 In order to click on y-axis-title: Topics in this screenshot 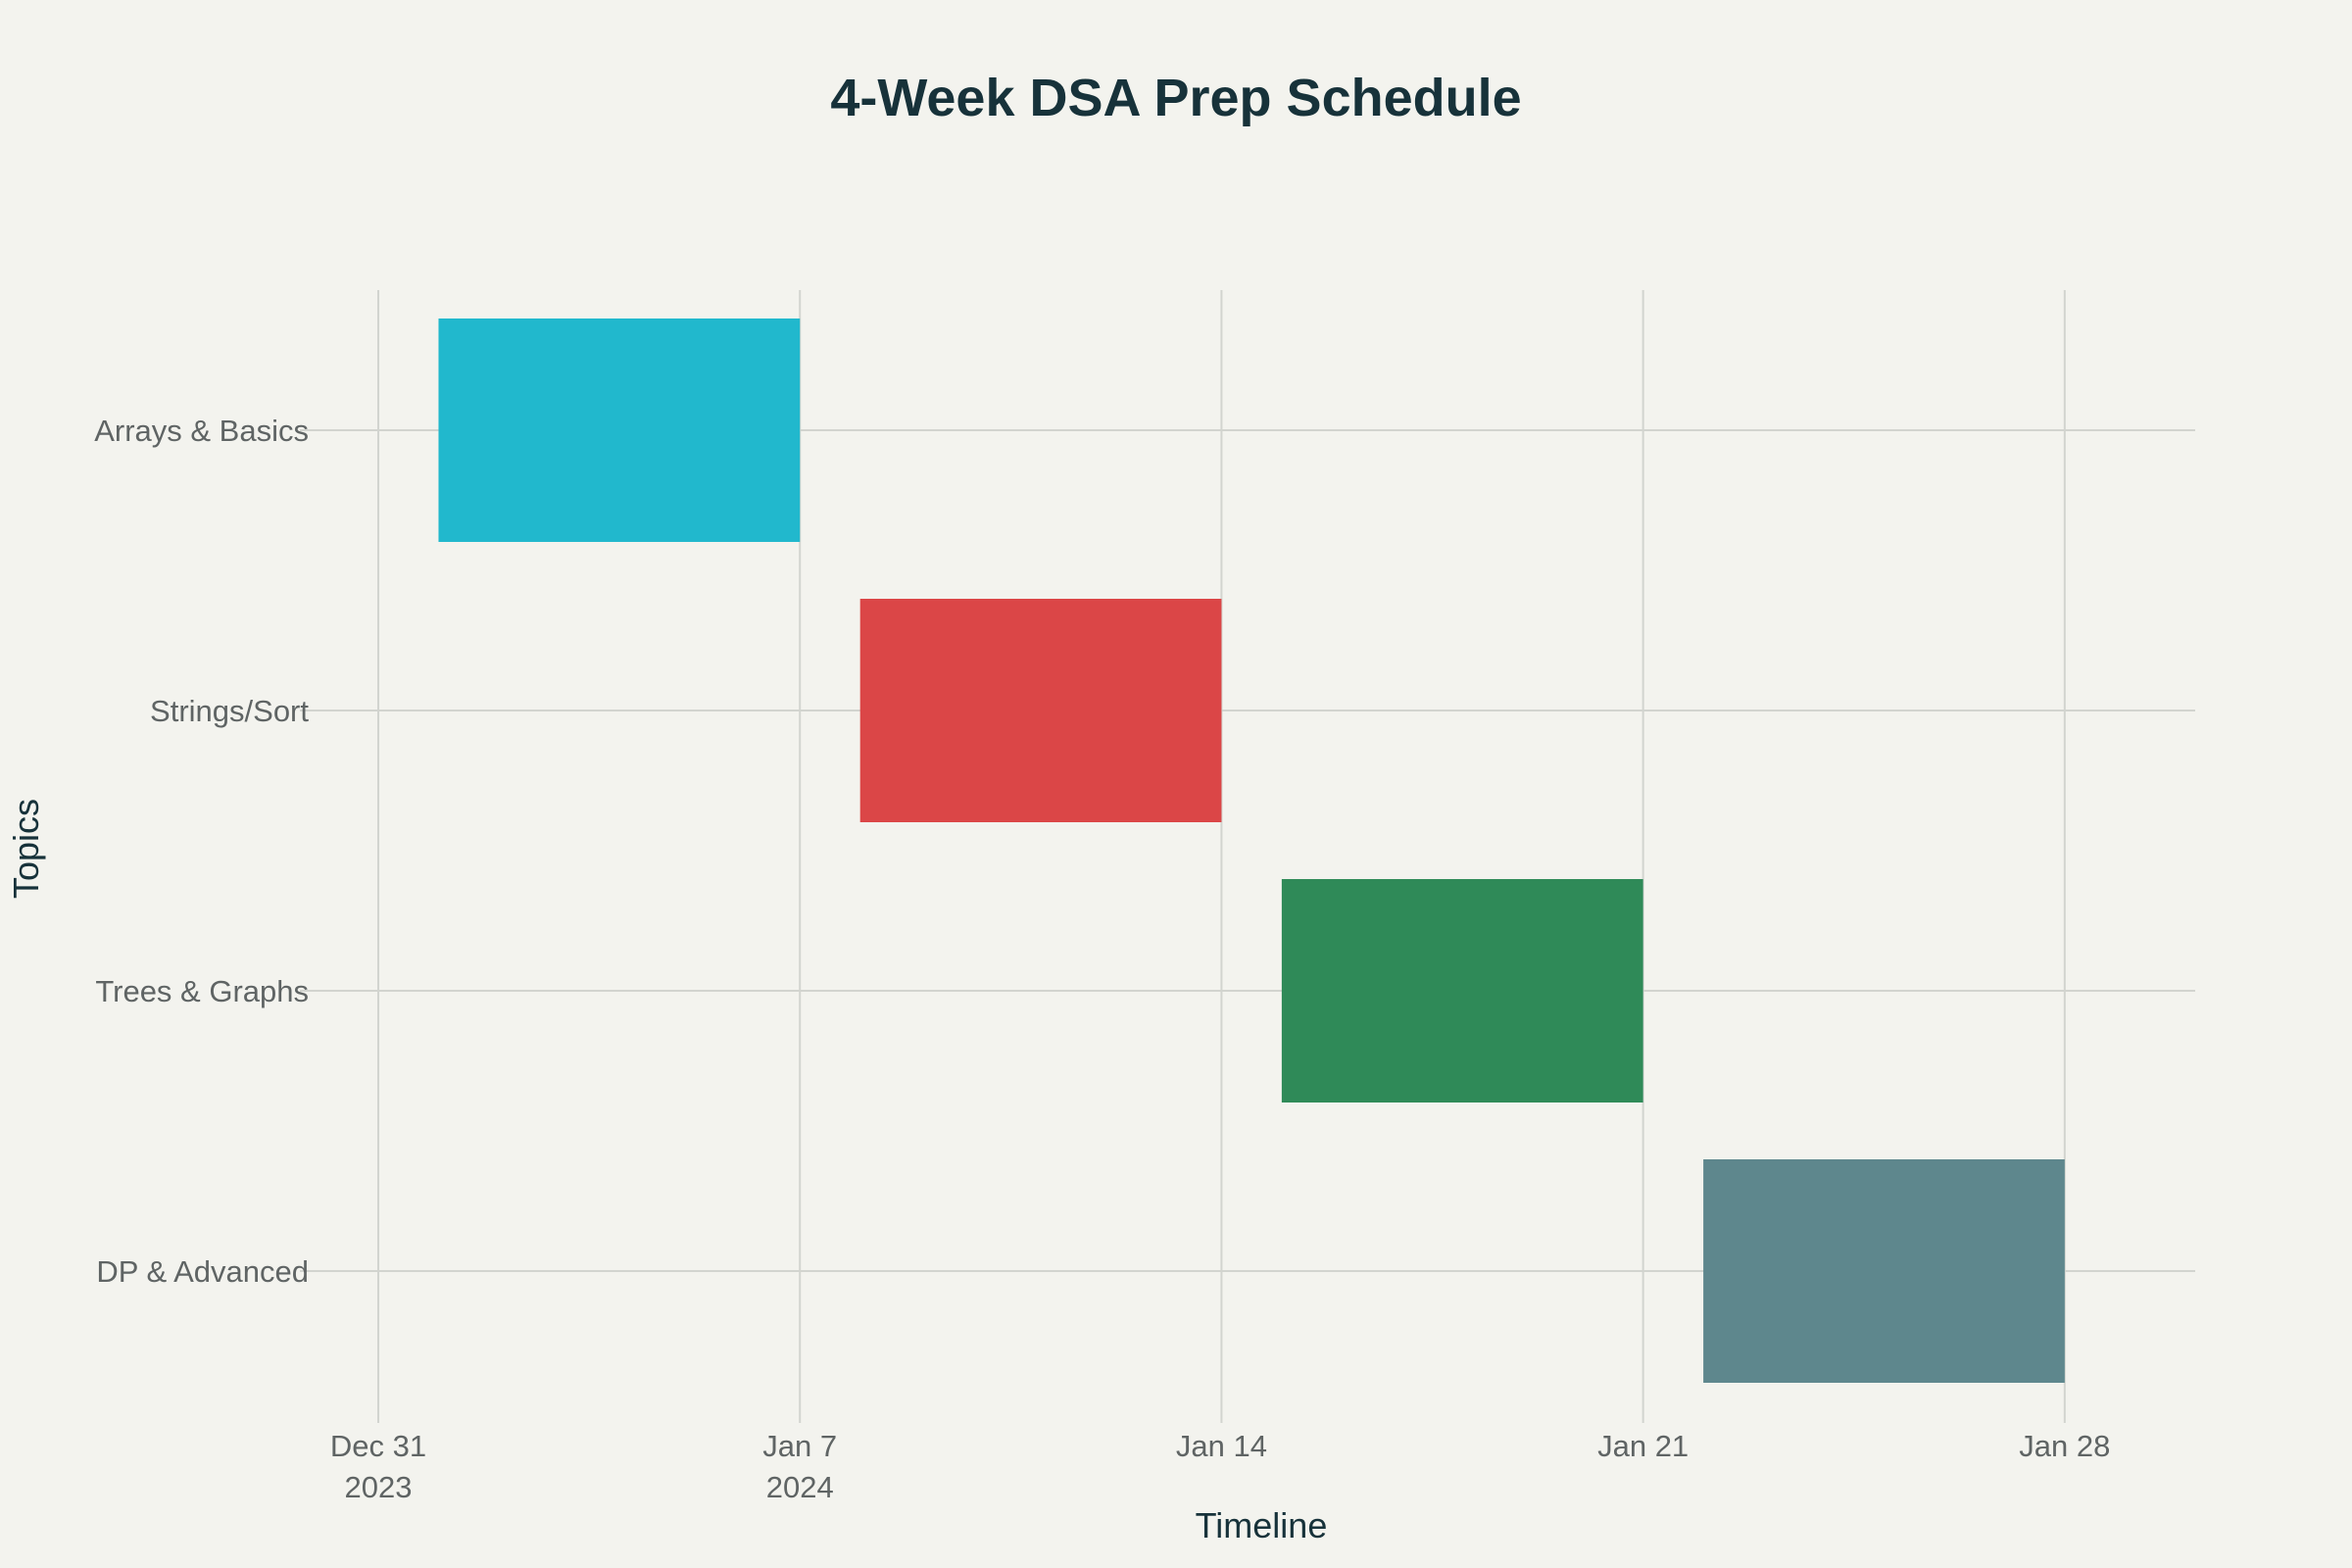, I will do `click(26, 849)`.